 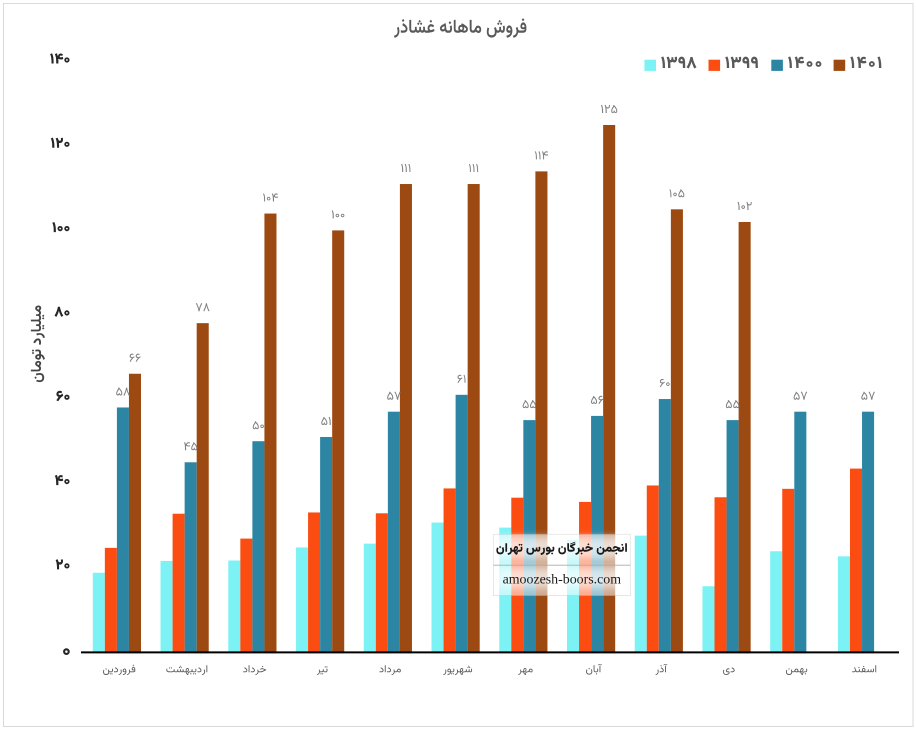 I want to click on svg-text: amoozesh-boors.com, so click(x=562, y=580).